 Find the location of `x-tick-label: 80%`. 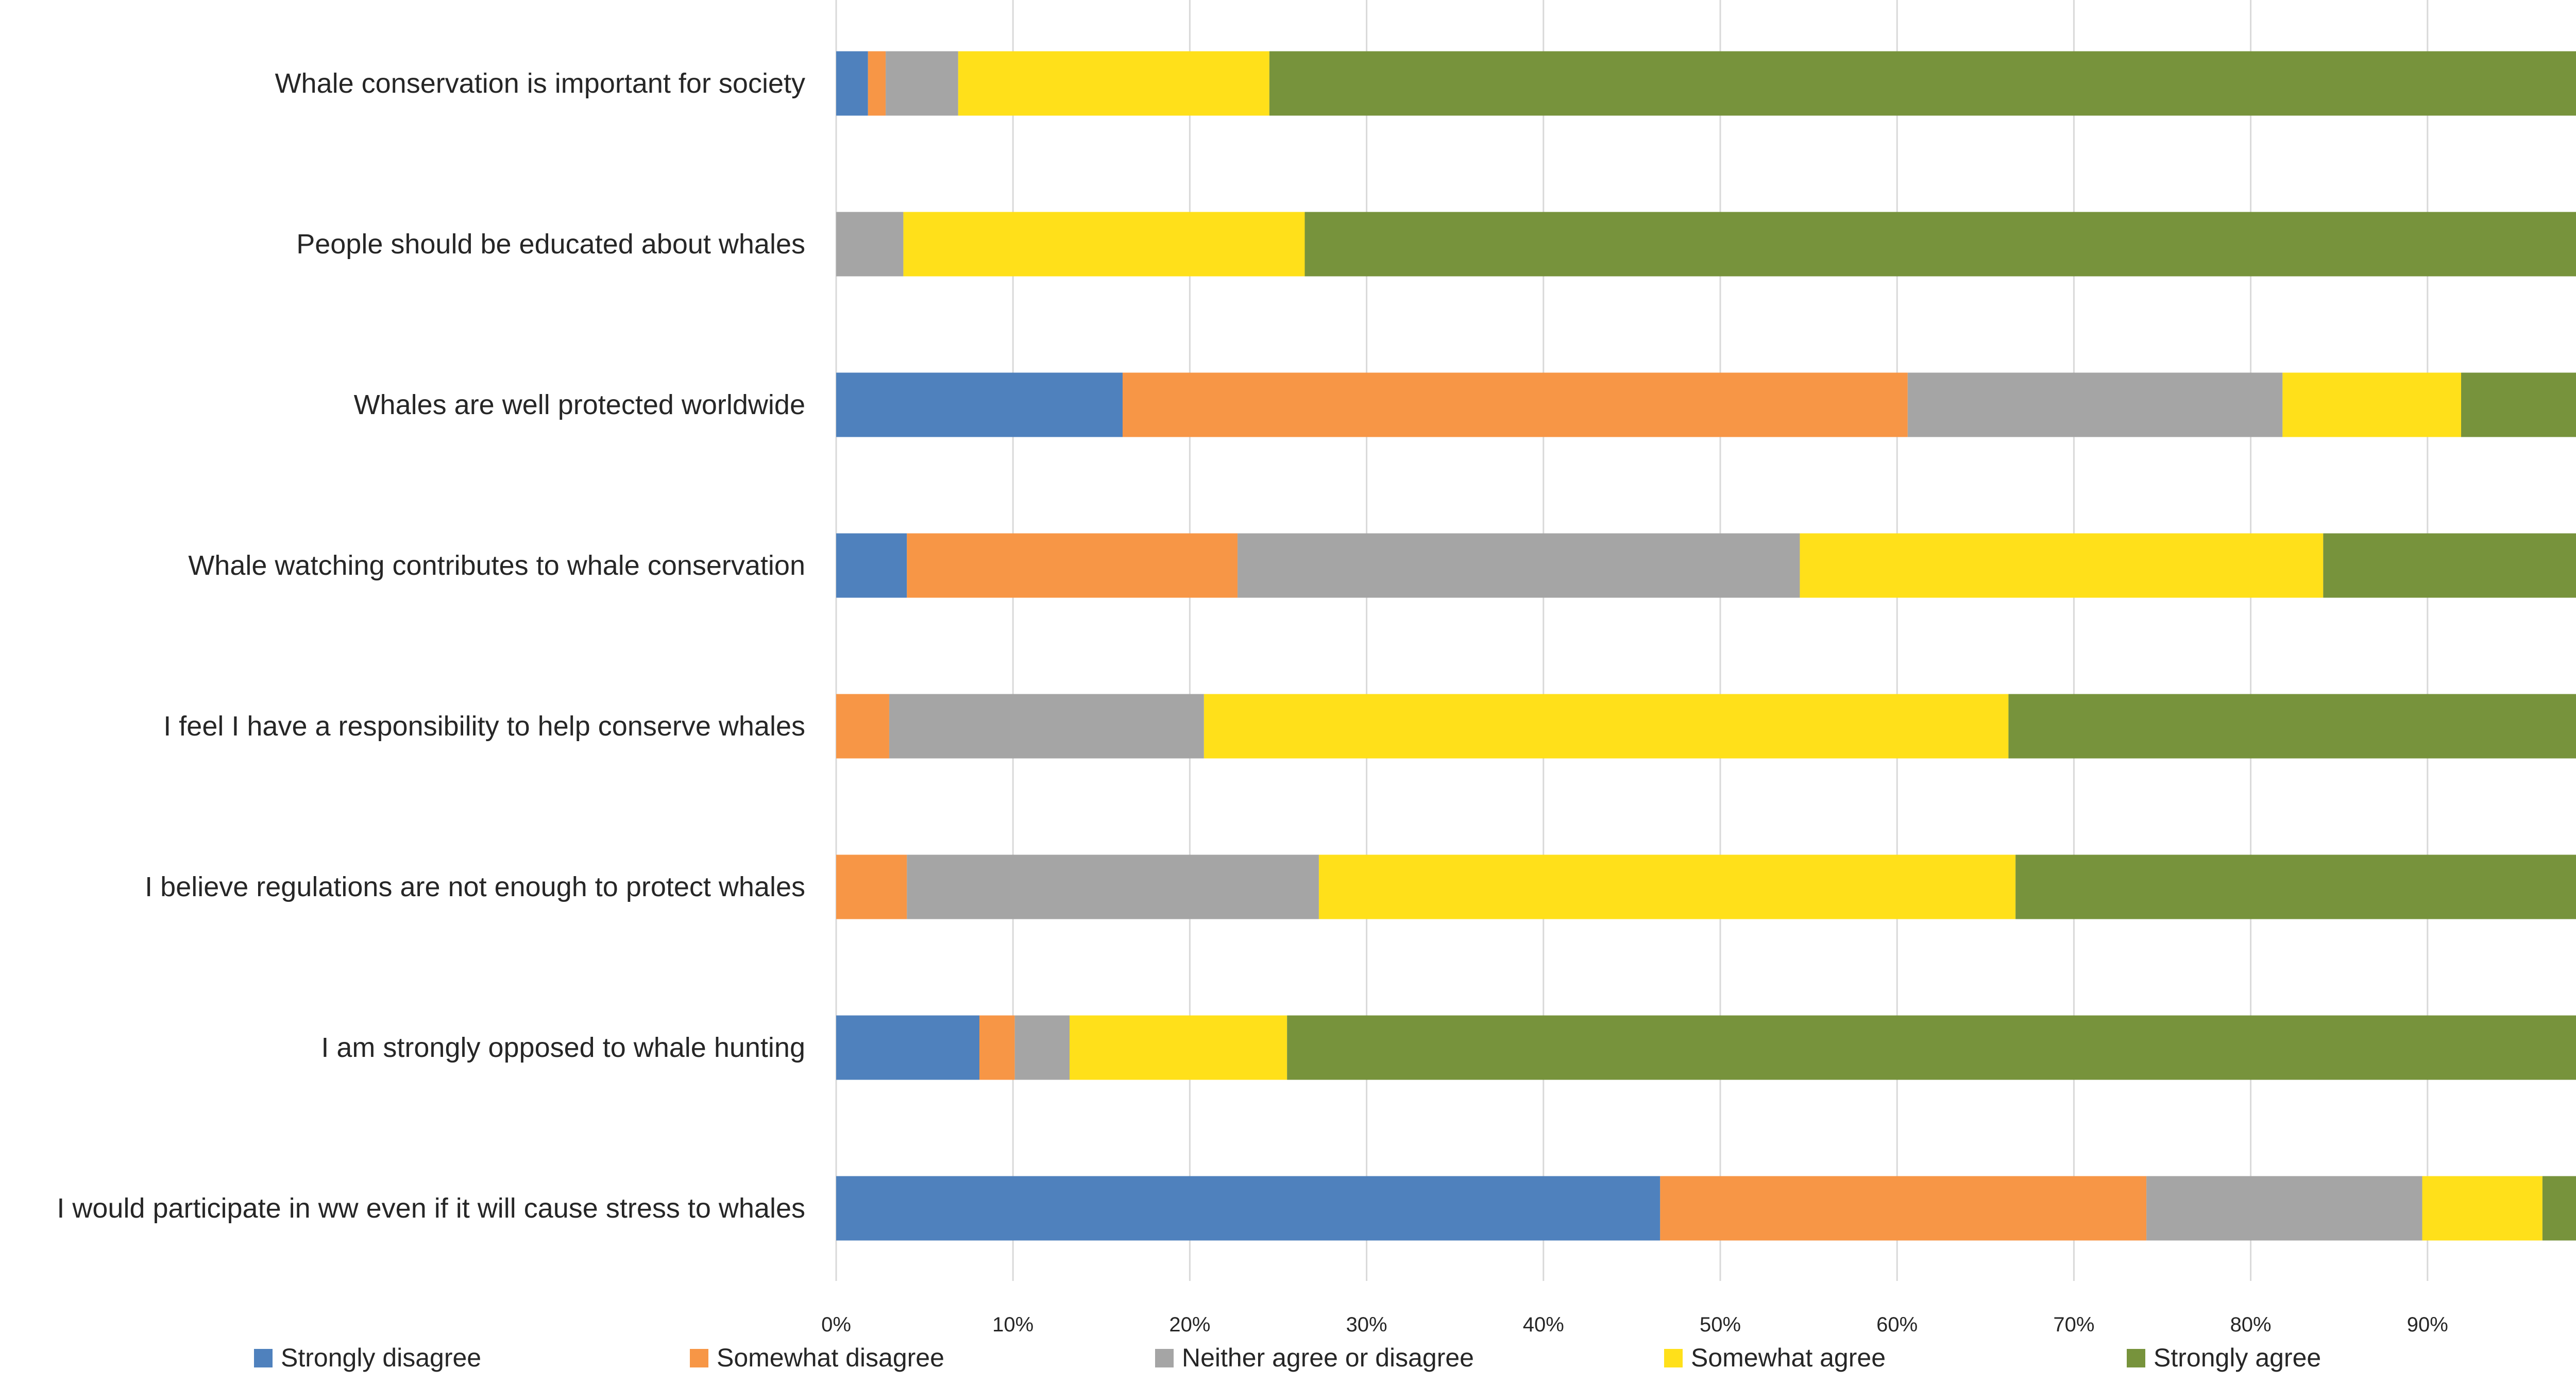

x-tick-label: 80% is located at coordinates (2251, 1324).